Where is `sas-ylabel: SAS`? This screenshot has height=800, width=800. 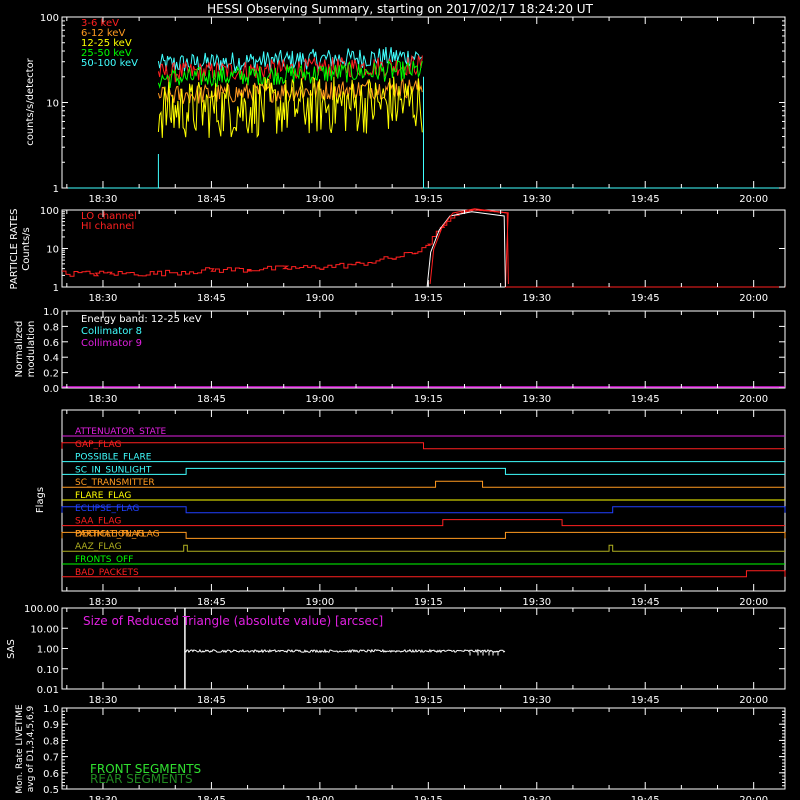 sas-ylabel: SAS is located at coordinates (11, 649).